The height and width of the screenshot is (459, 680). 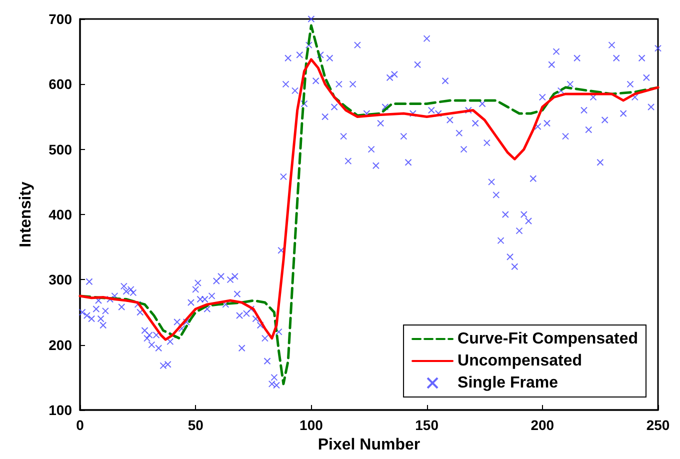 I want to click on x-tick-label: 0, so click(x=80, y=425).